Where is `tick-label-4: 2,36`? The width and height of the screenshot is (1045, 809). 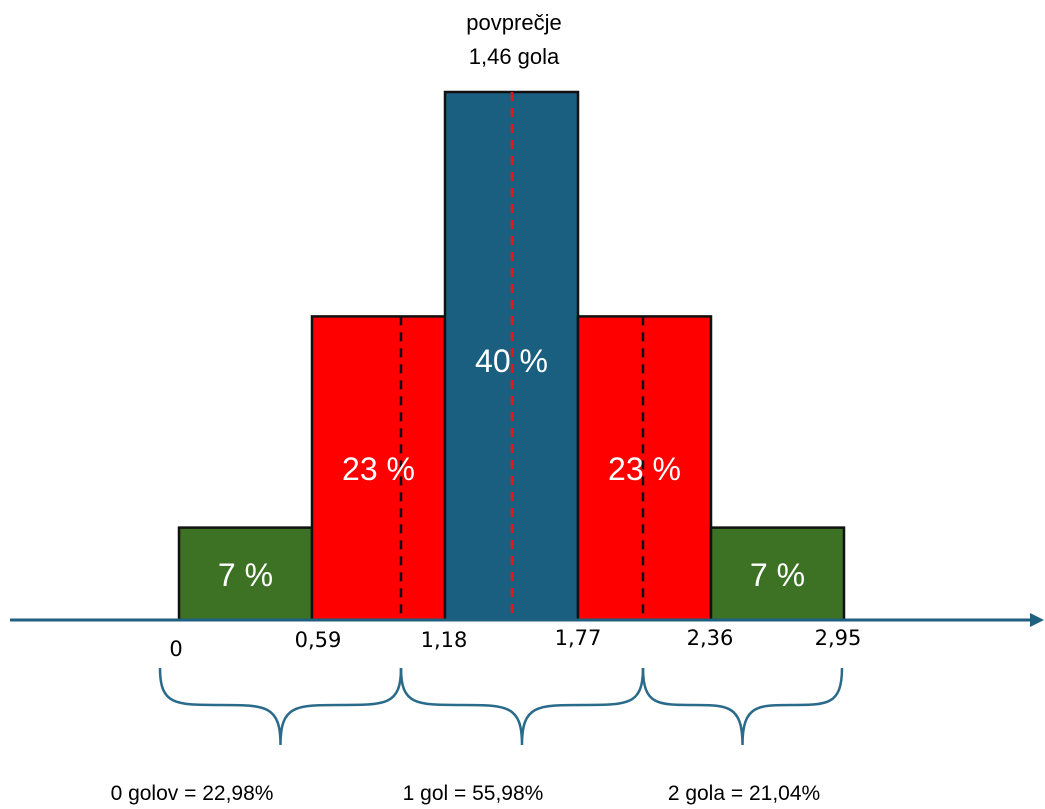 tick-label-4: 2,36 is located at coordinates (710, 638).